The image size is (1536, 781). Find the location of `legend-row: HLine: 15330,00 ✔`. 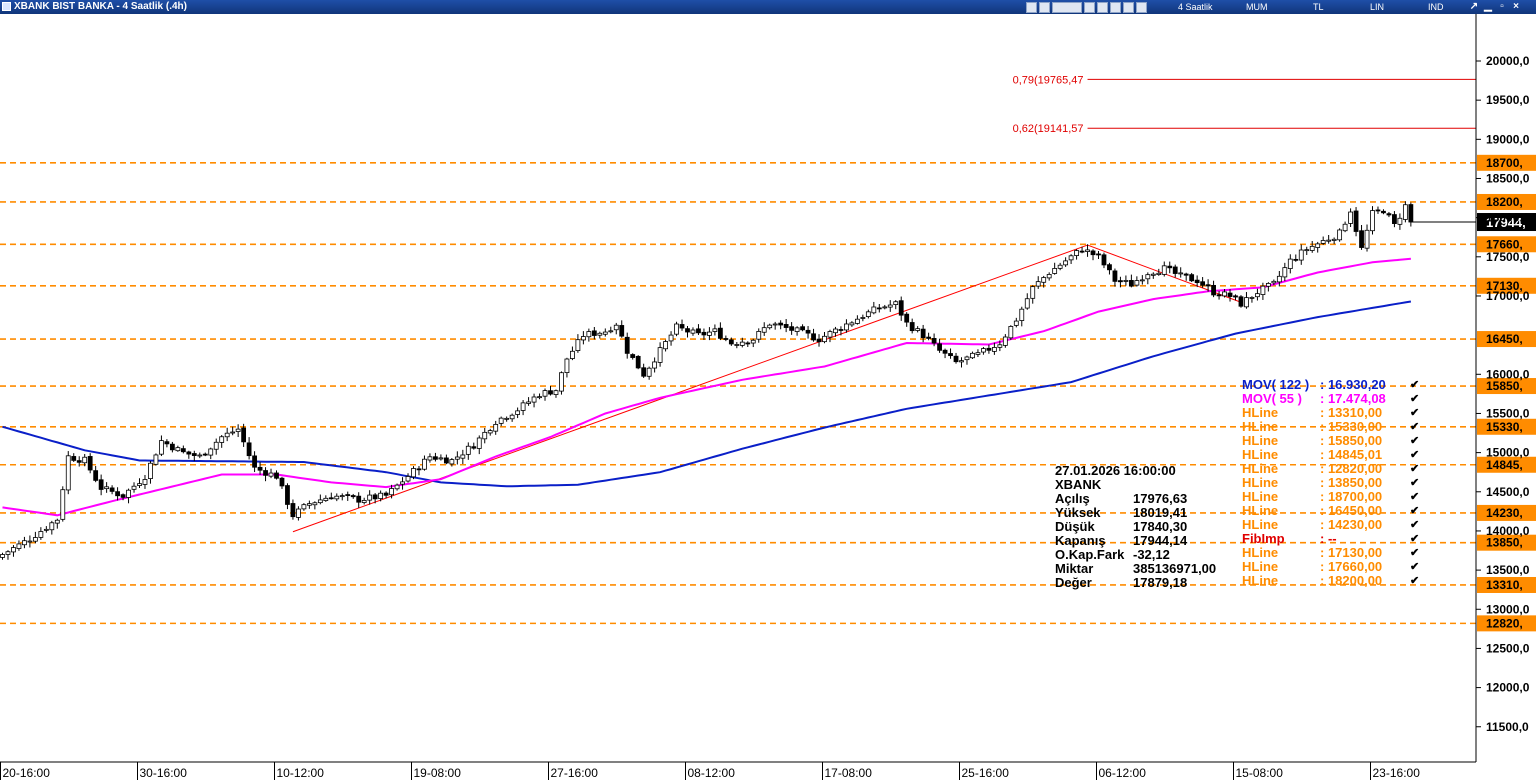

legend-row: HLine: 15330,00 ✔ is located at coordinates (1332, 427).